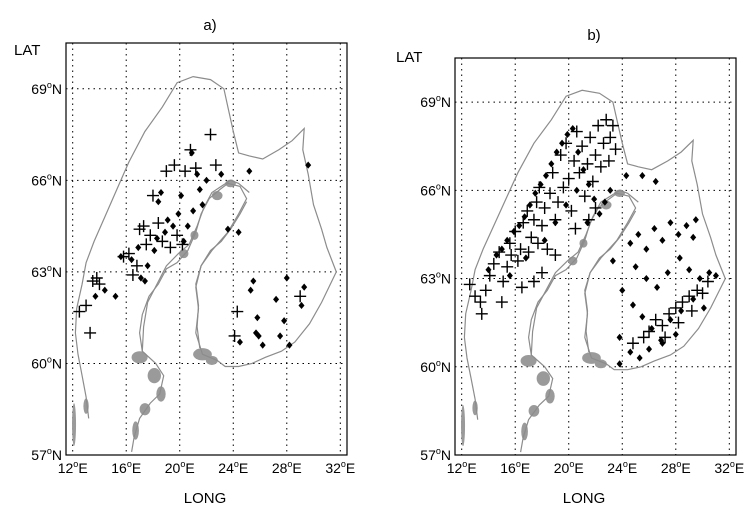 The width and height of the screenshot is (756, 512). What do you see at coordinates (195, 265) in the screenshot?
I see `coastline` at bounding box center [195, 265].